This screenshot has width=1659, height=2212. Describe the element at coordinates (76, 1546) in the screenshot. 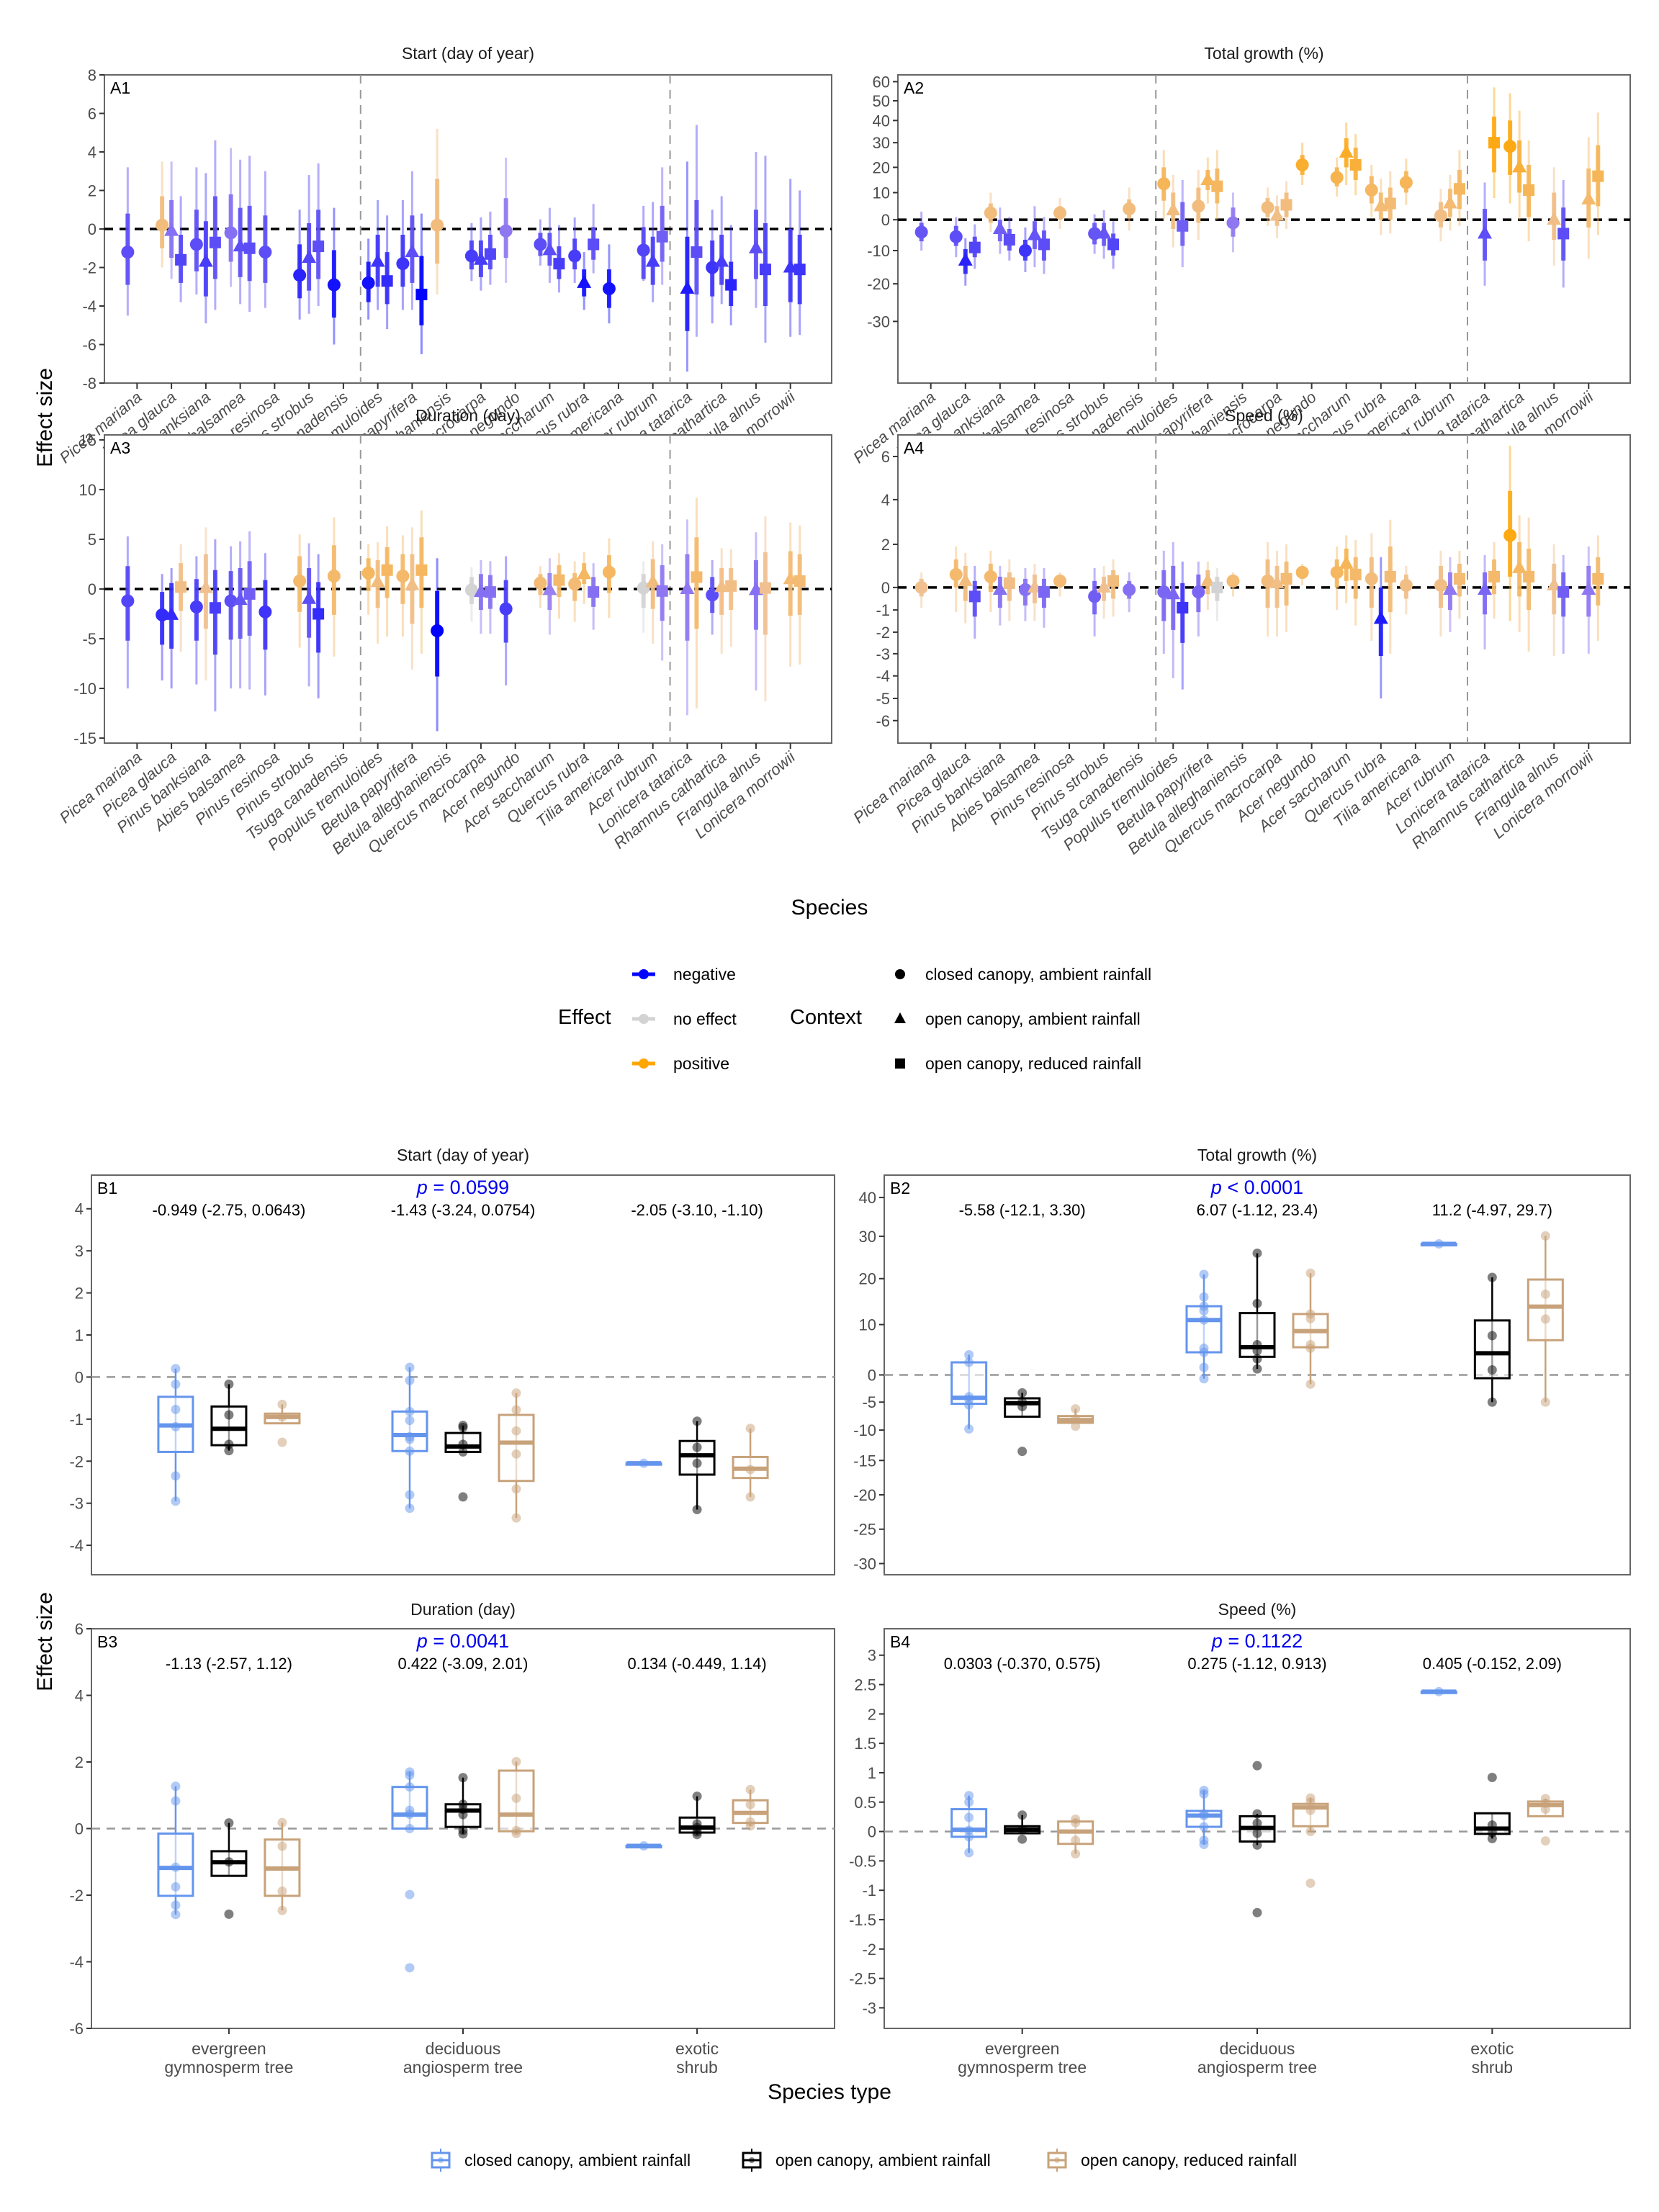

I see `y-tick-label: -4` at that location.